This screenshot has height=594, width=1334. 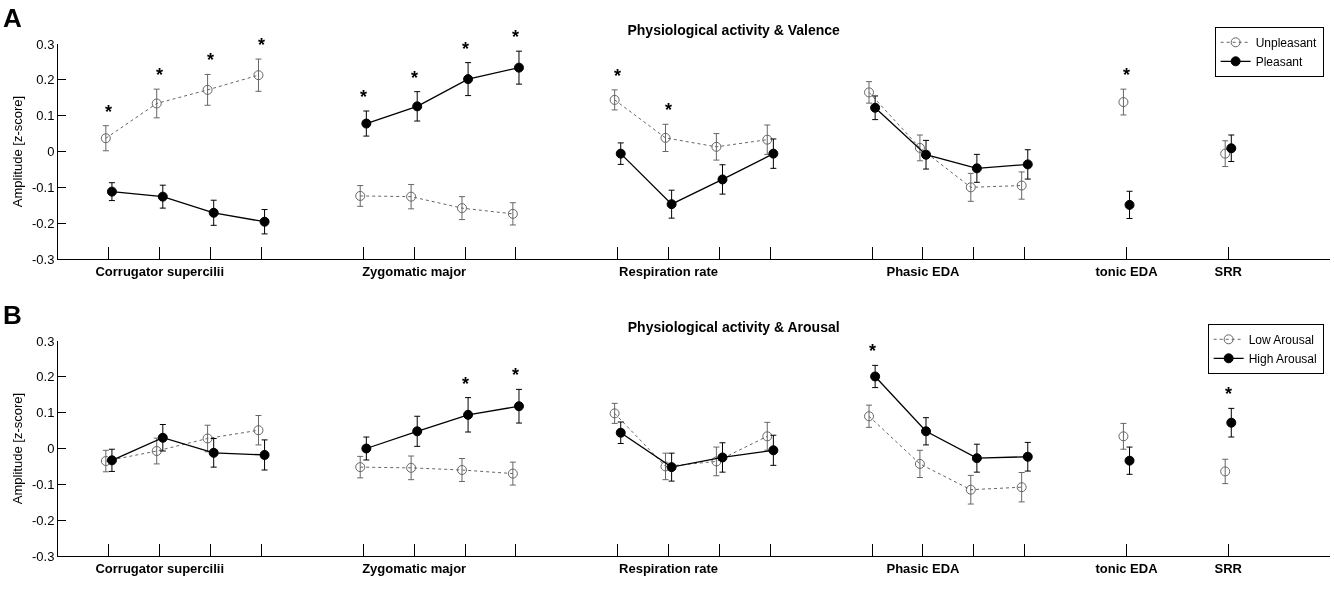 What do you see at coordinates (734, 29) in the screenshot?
I see `chart-title: Physiological activity & Valence` at bounding box center [734, 29].